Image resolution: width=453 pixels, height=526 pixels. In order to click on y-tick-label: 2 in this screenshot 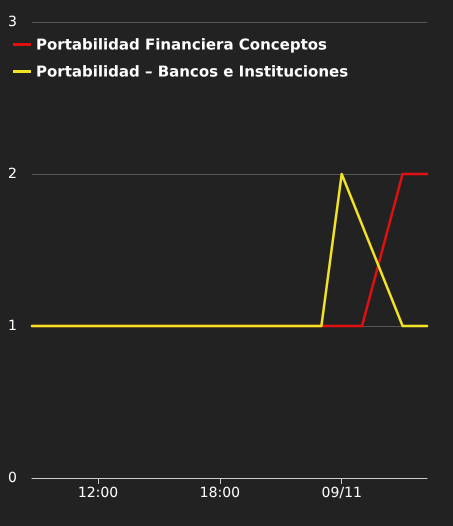, I will do `click(12, 174)`.